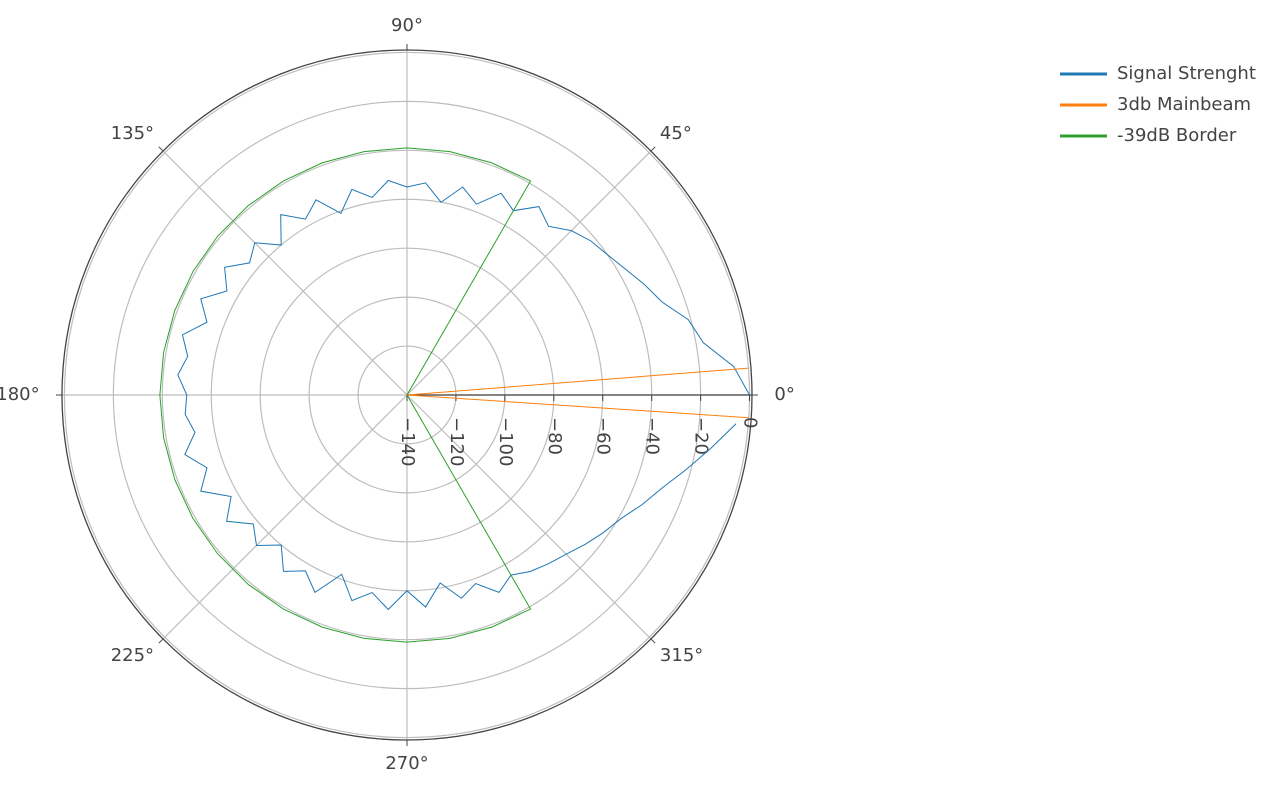 The image size is (1282, 805). Describe the element at coordinates (577, 393) in the screenshot. I see `series-line` at that location.